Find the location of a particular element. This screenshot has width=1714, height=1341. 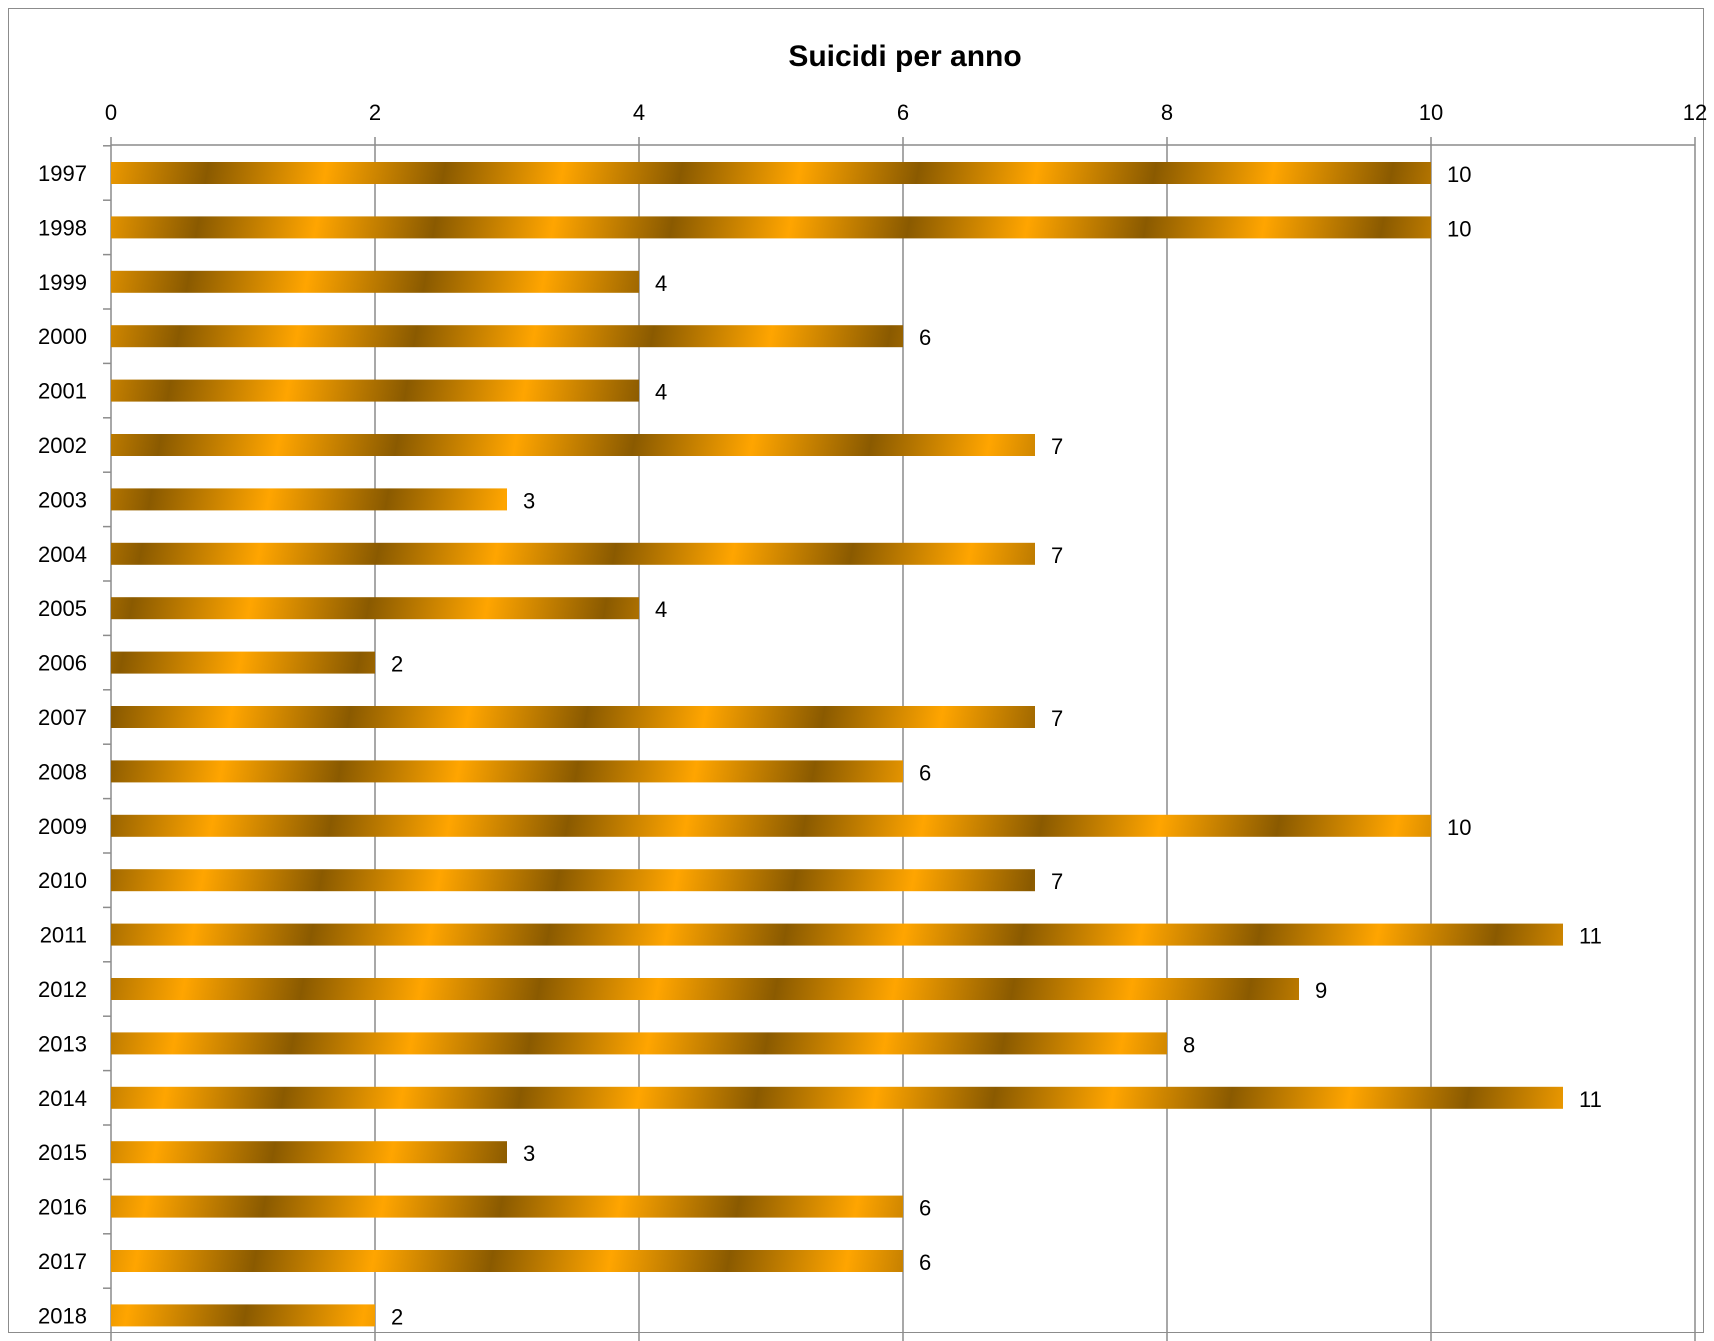

category-label: 2012 is located at coordinates (62, 989).